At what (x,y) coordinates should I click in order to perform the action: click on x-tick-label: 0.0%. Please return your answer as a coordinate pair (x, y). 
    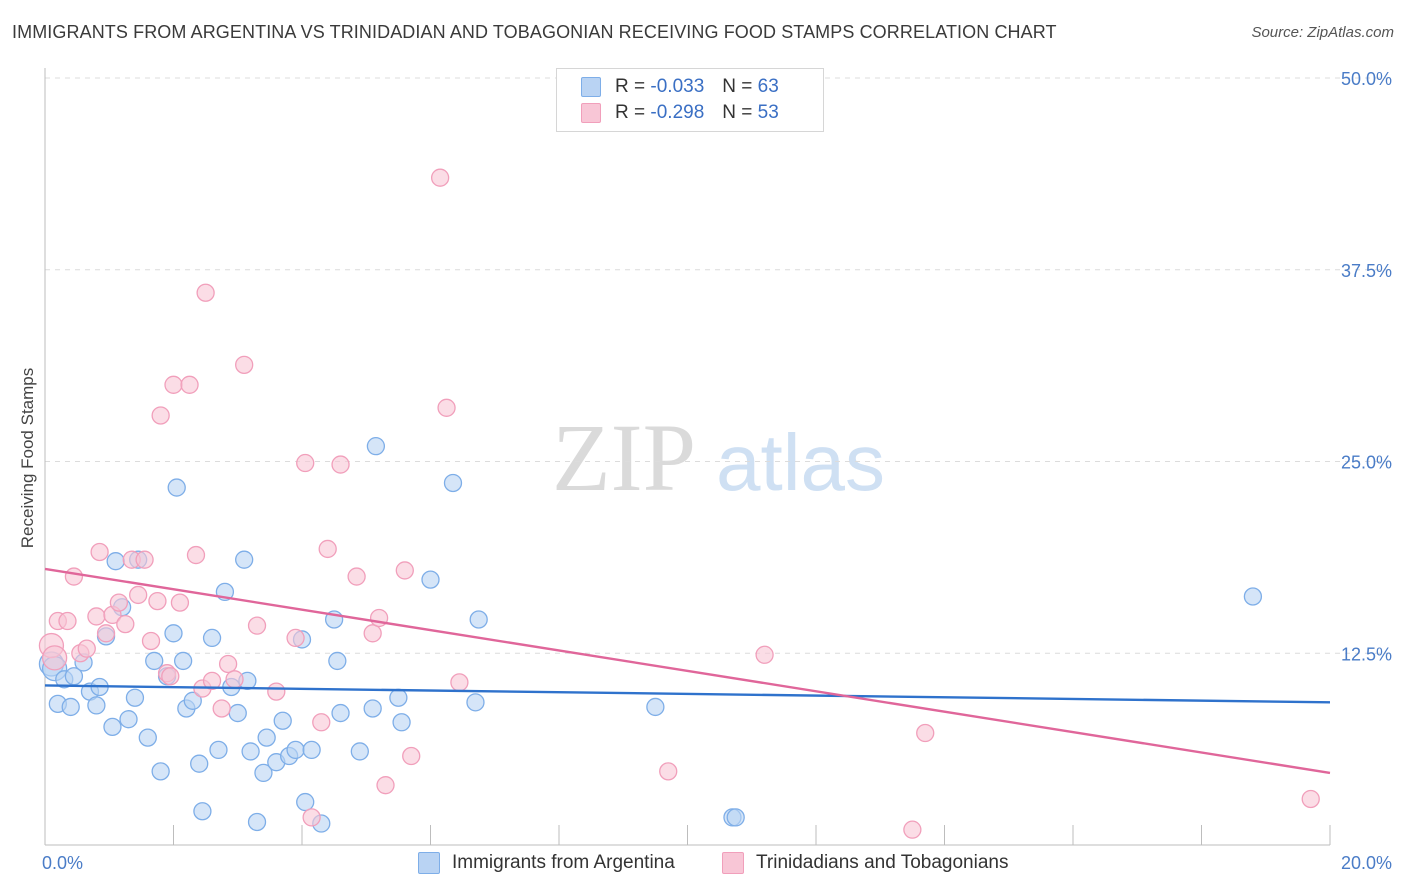
    Looking at the image, I should click on (62, 863).